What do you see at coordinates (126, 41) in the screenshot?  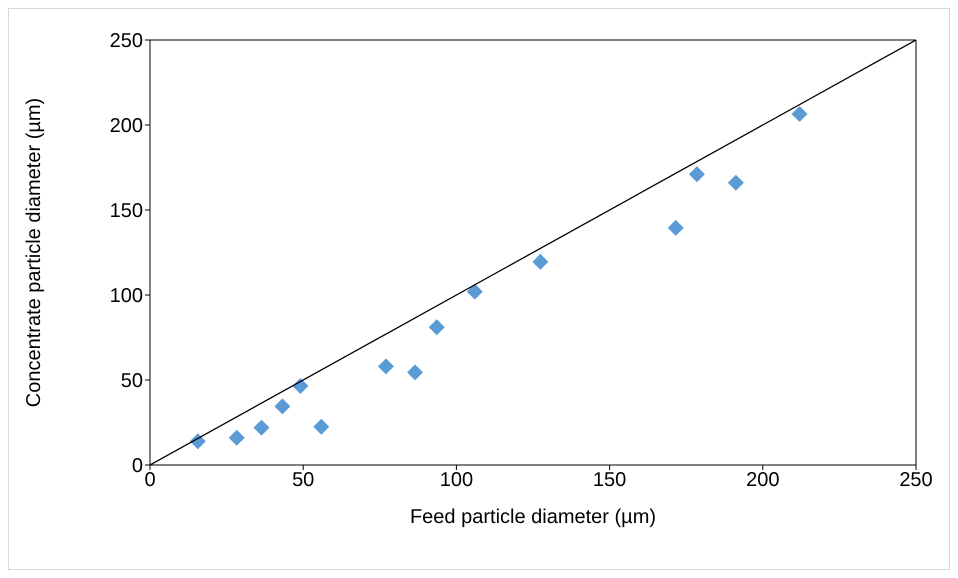 I see `y-tick-label: 250` at bounding box center [126, 41].